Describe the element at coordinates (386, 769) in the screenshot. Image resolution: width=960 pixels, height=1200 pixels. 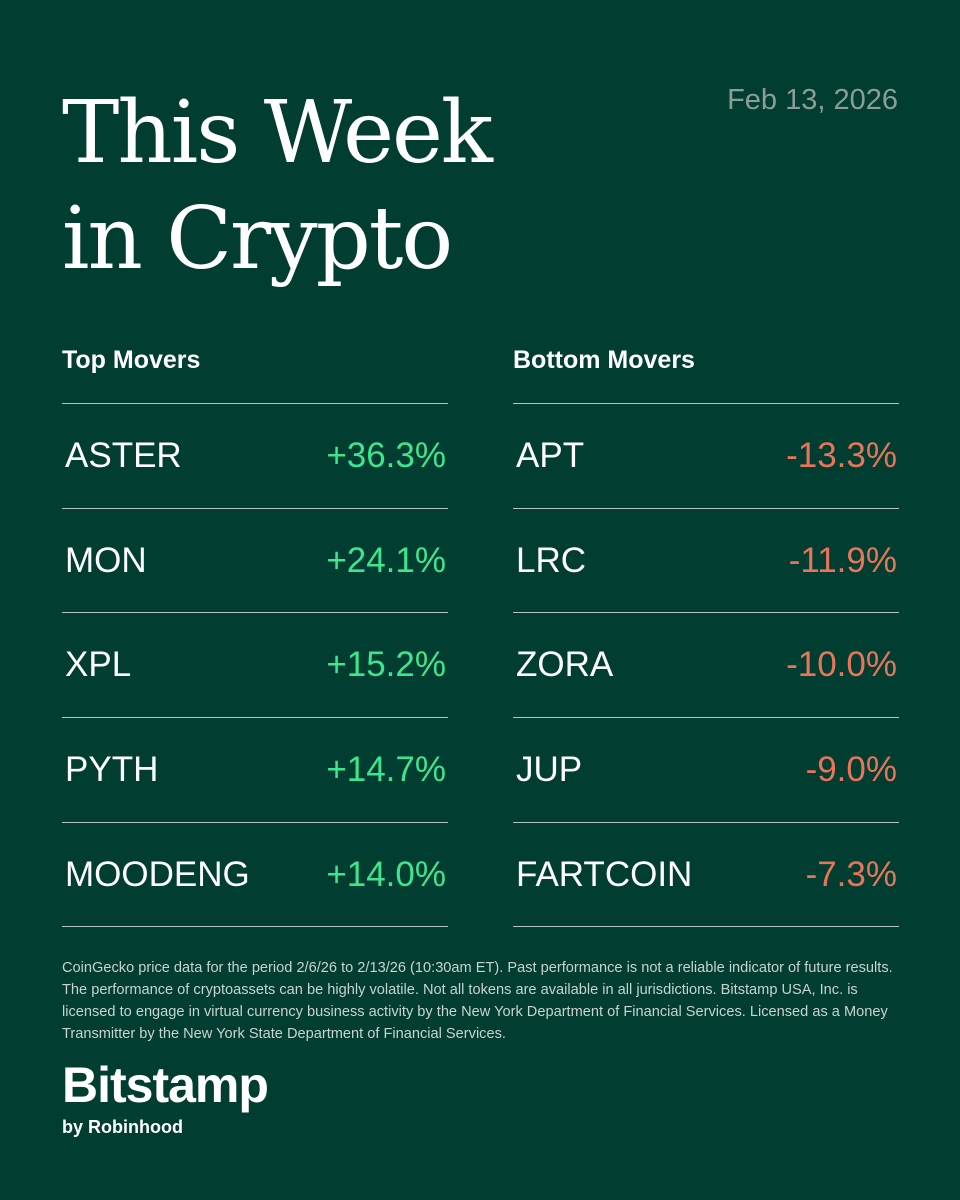
I see `price-change: +14.7%` at that location.